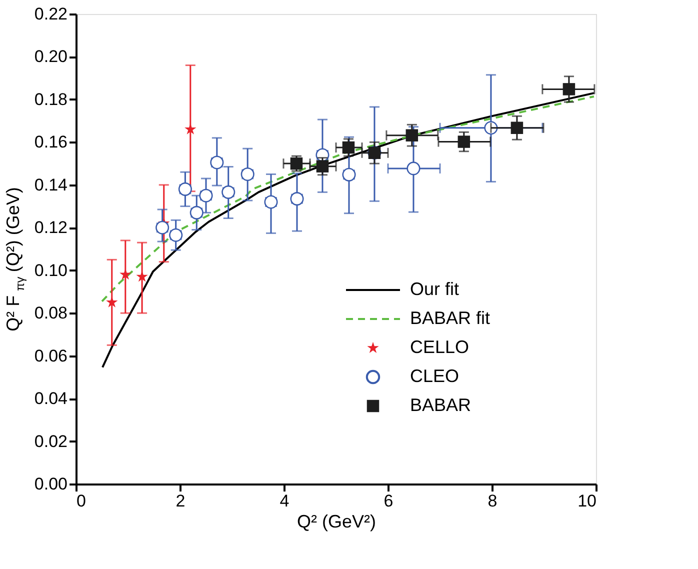 This screenshot has height=569, width=698. I want to click on y-tick-label: 0.06, so click(51, 356).